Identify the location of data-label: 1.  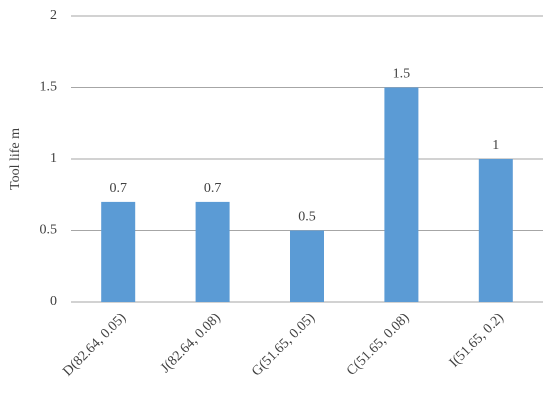
(495, 145).